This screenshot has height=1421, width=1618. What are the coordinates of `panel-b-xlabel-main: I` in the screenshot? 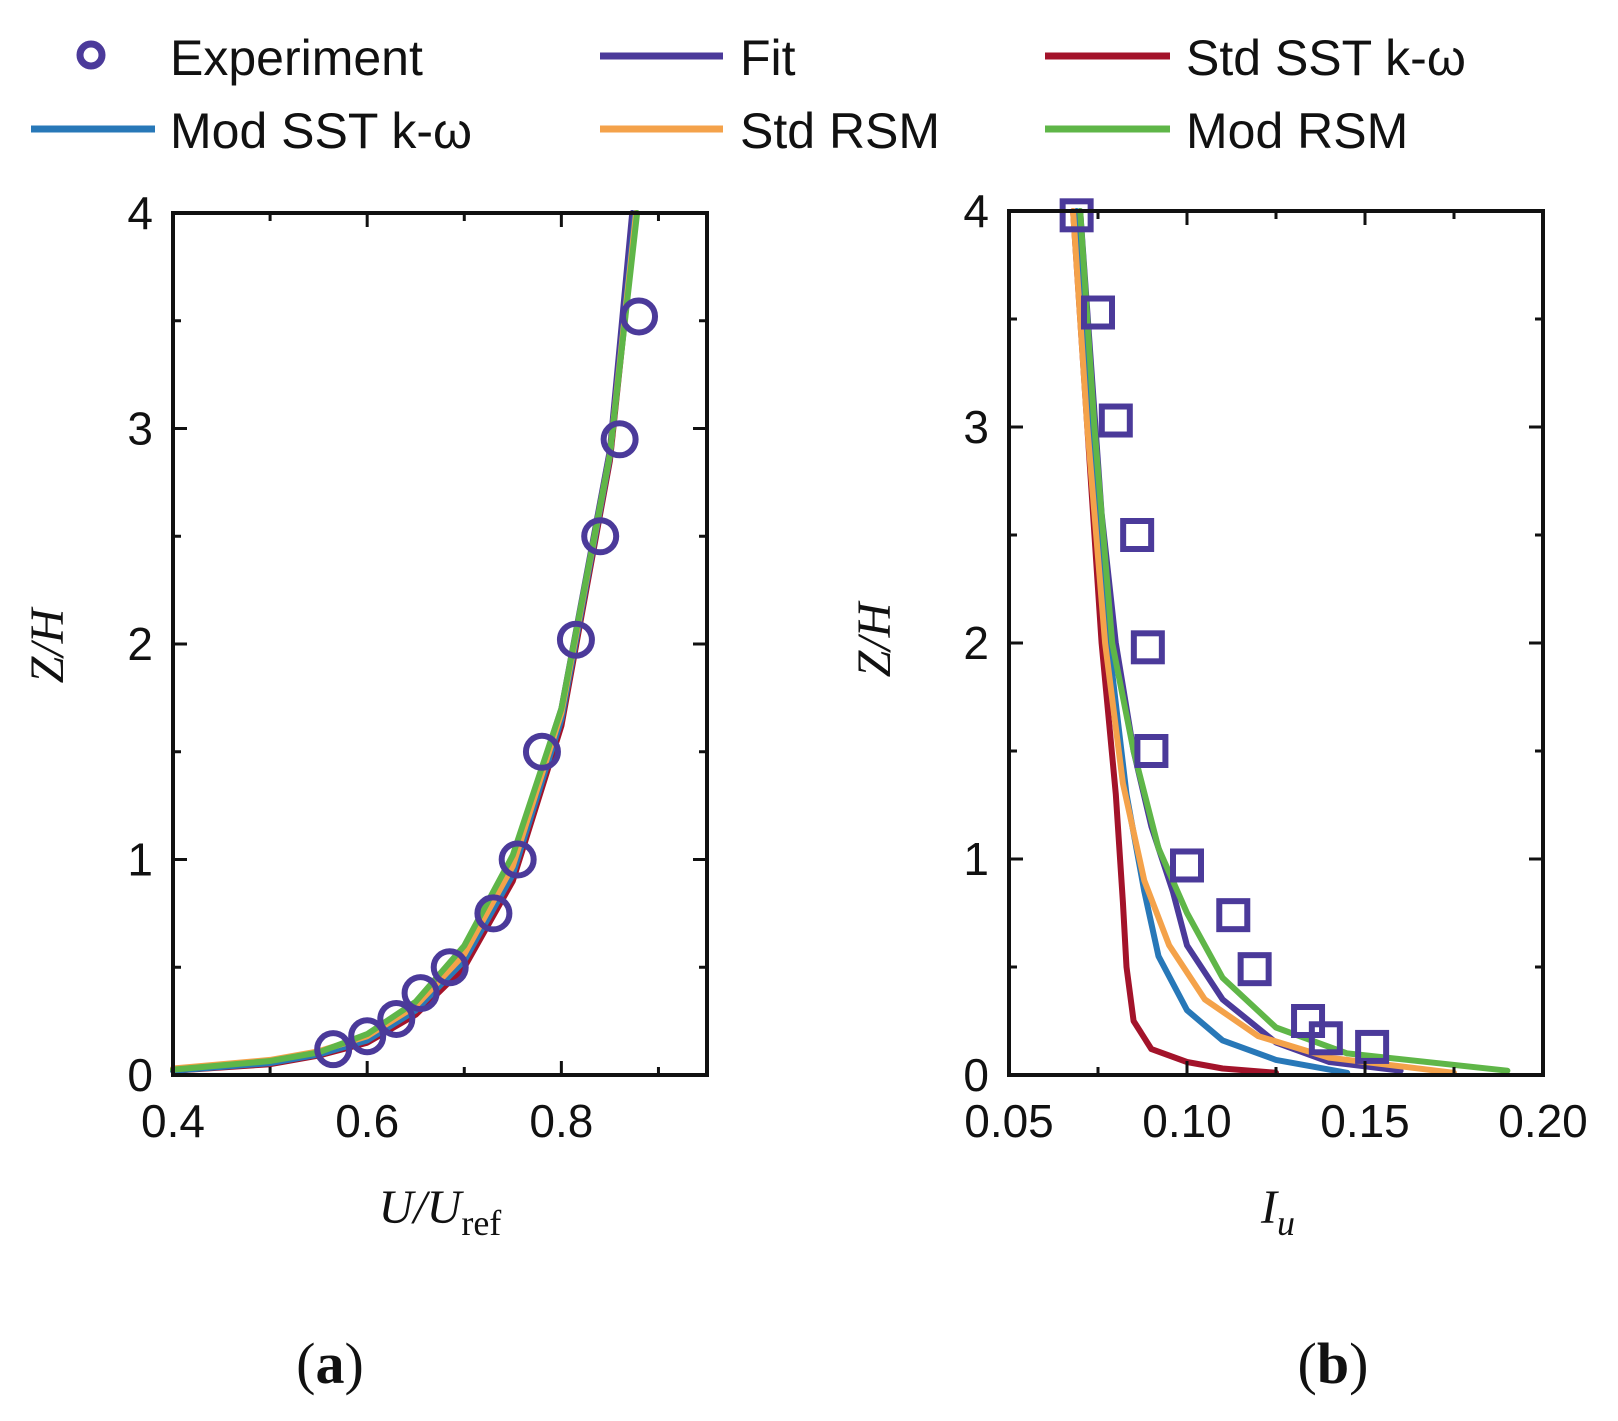 It's located at (1269, 1207).